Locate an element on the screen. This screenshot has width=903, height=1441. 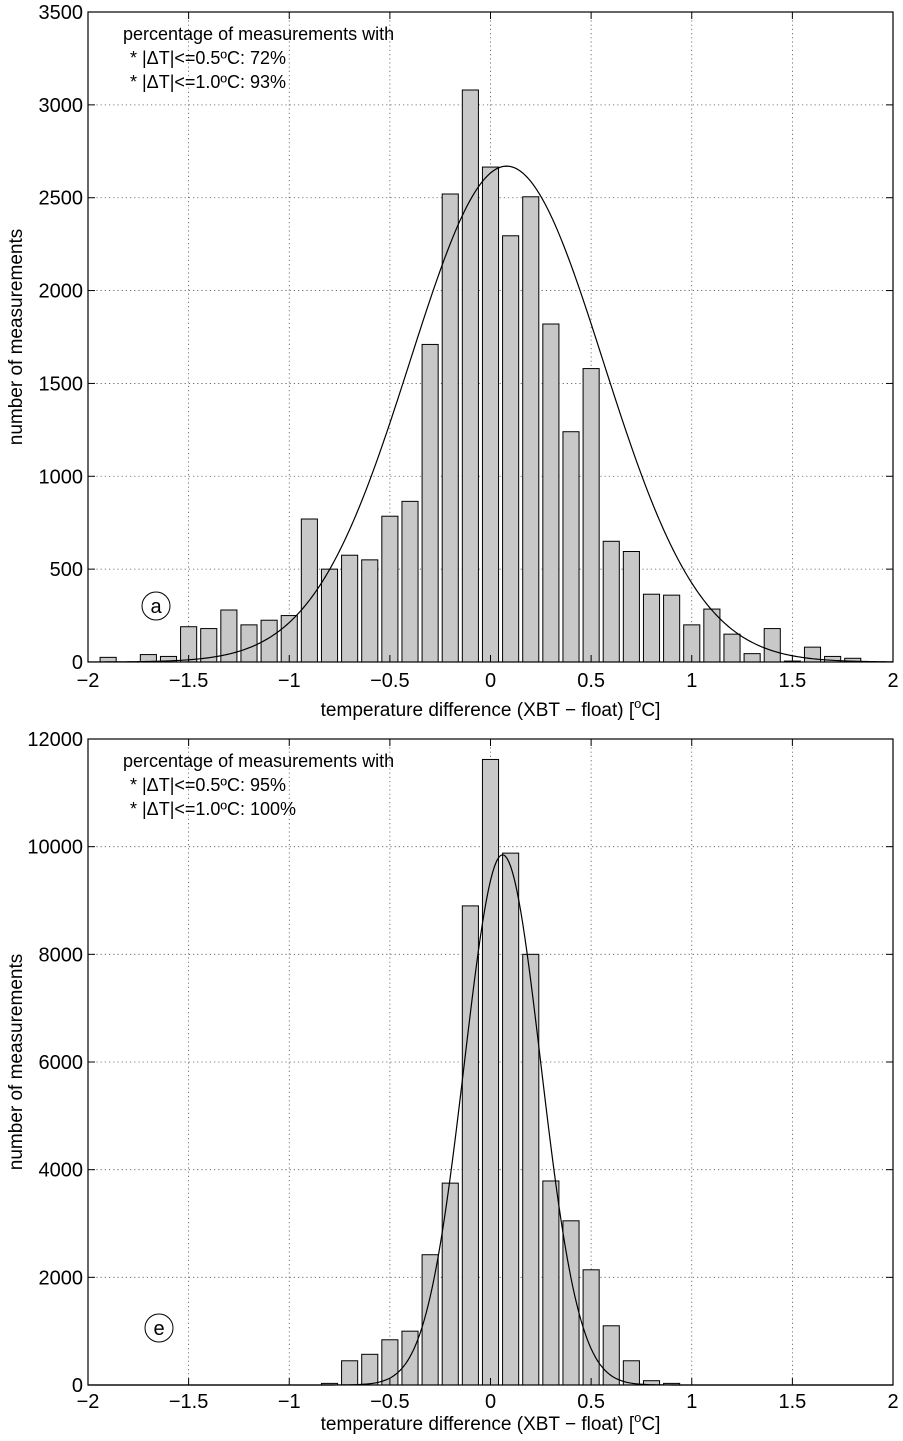
annotation-line: * |ΔT|<=1.0ºC: 93% is located at coordinates (208, 82).